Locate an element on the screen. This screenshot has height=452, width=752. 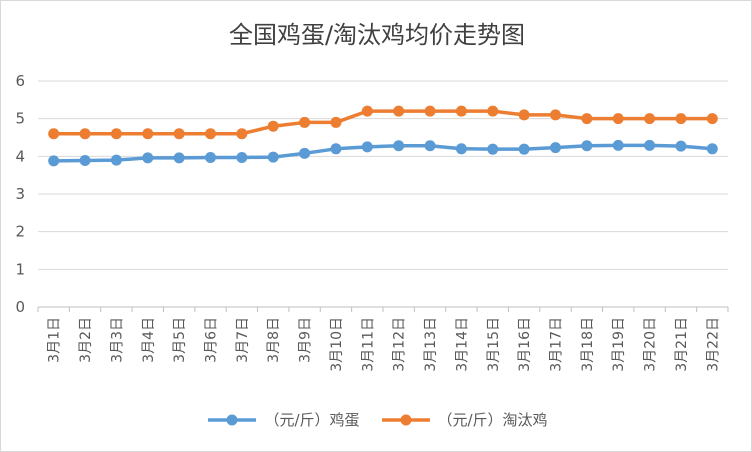
y-tick-label: 4 is located at coordinates (20, 156).